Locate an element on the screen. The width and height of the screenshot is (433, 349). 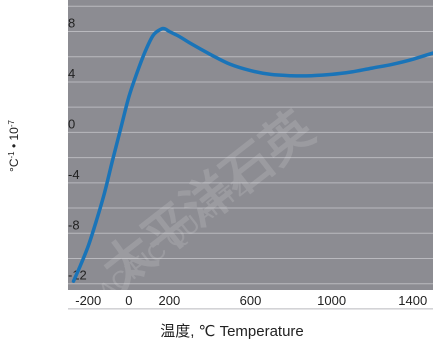
x-tick-label: -200 is located at coordinates (88, 300).